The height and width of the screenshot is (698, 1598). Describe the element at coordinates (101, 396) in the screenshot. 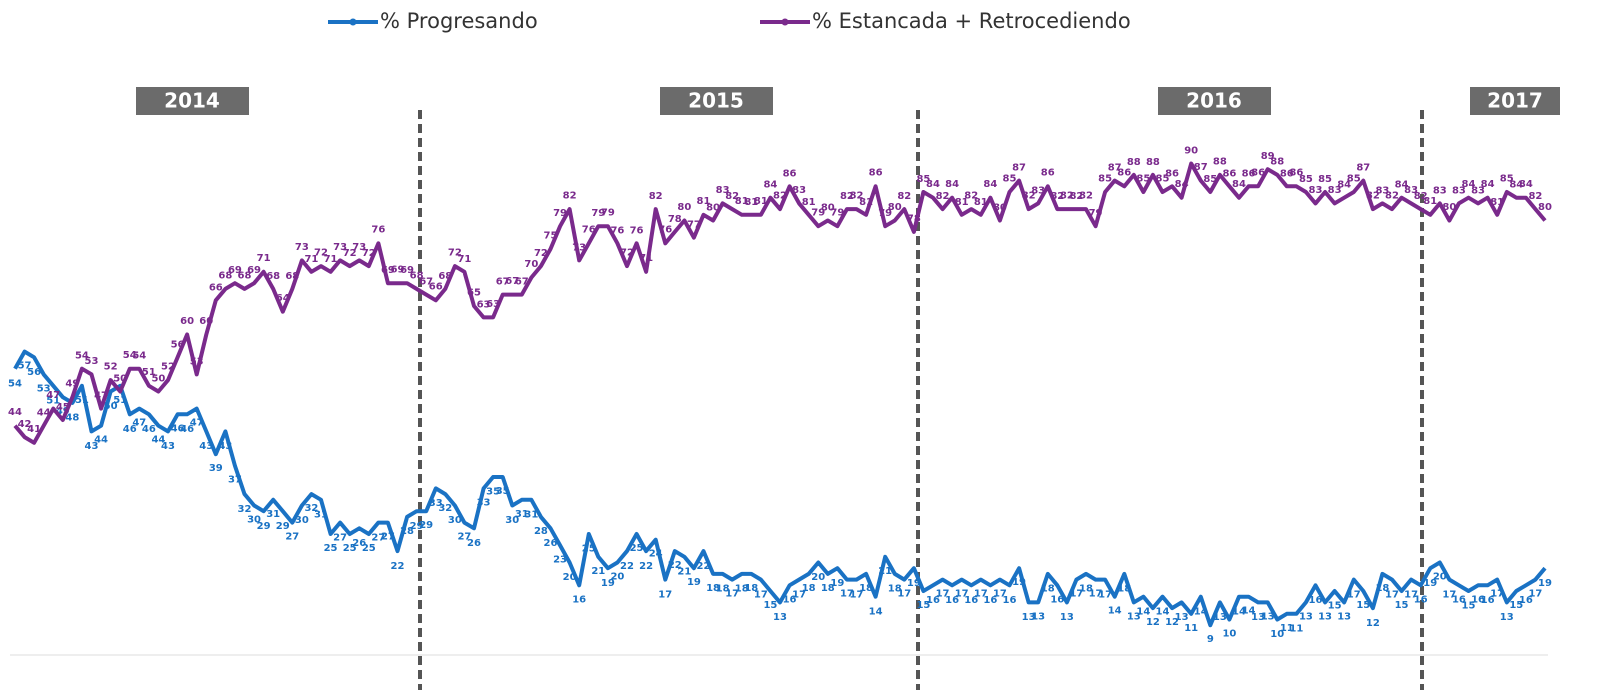

I see `data-label: 47` at that location.